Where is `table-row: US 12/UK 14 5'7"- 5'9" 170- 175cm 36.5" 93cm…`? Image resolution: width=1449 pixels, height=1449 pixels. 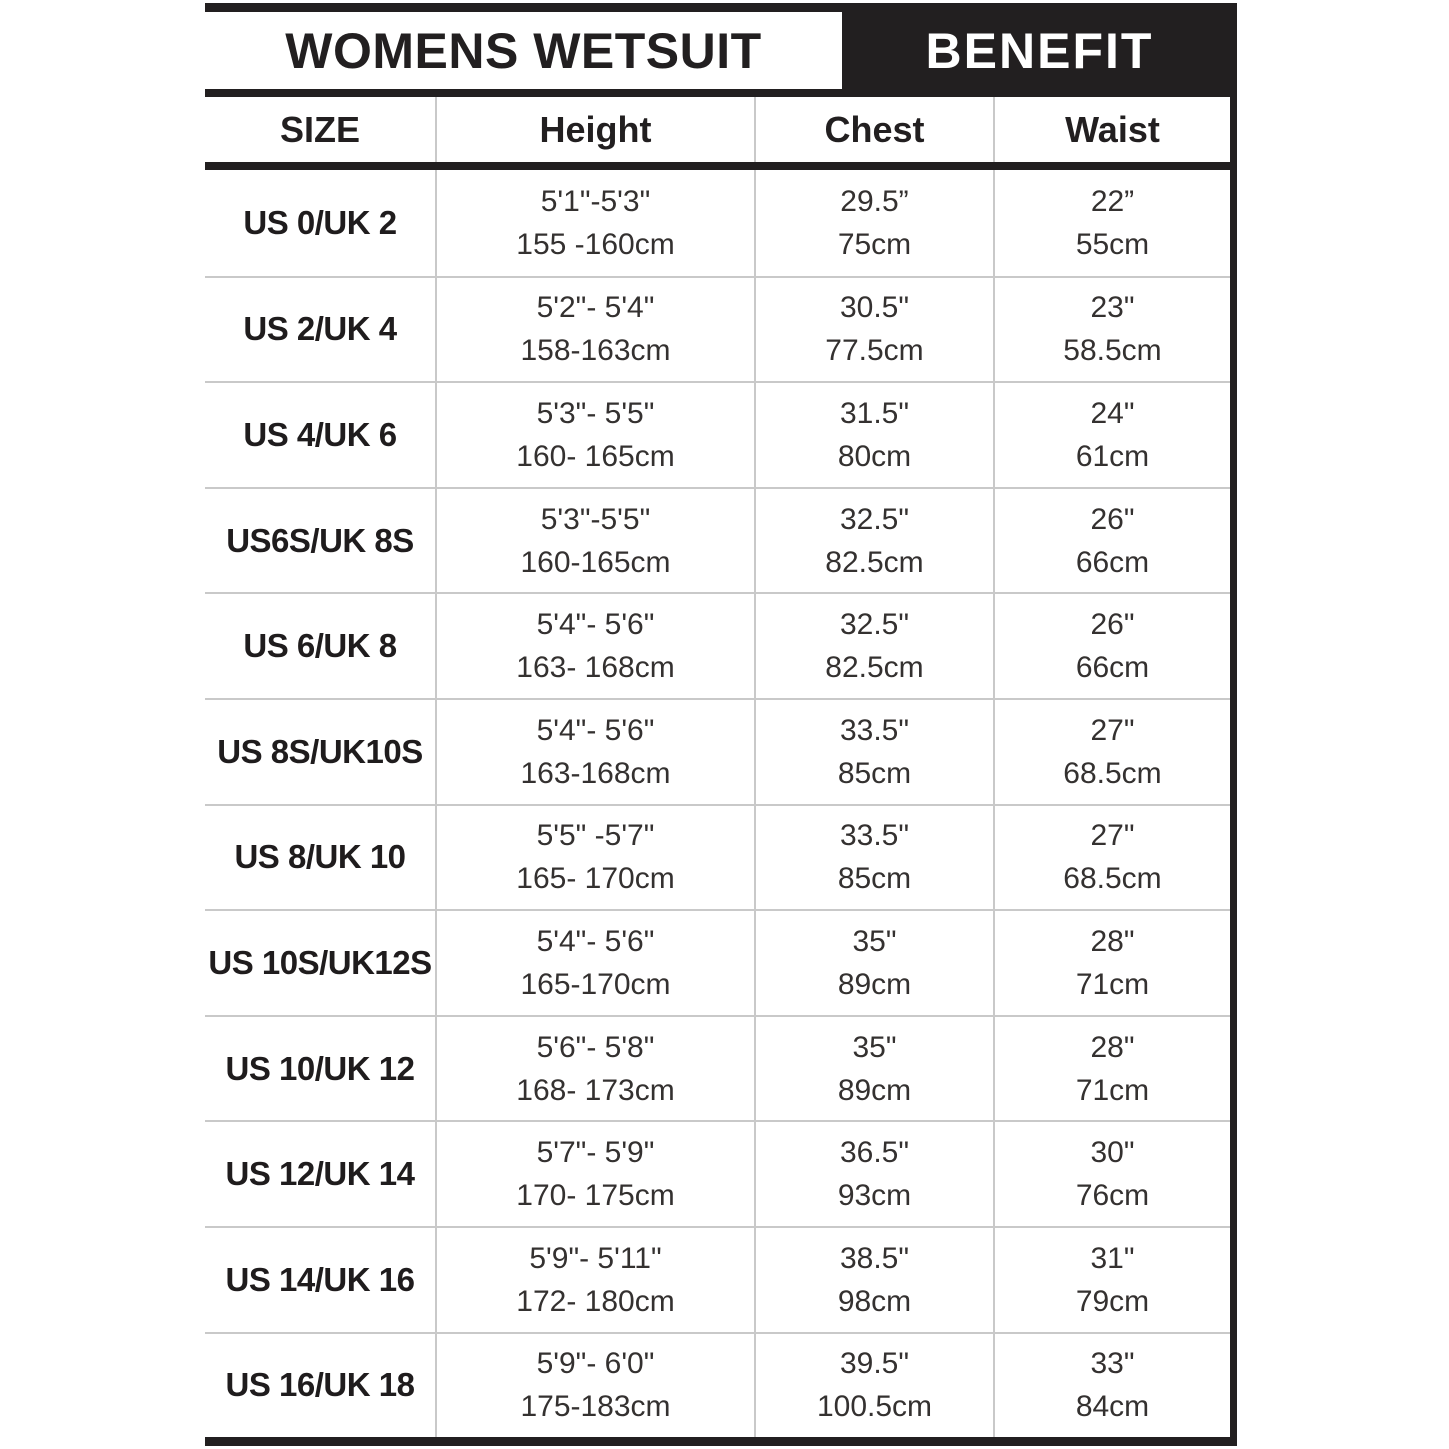
table-row: US 12/UK 14 5'7"- 5'9" 170- 175cm 36.5" 93cm… is located at coordinates (717, 1173).